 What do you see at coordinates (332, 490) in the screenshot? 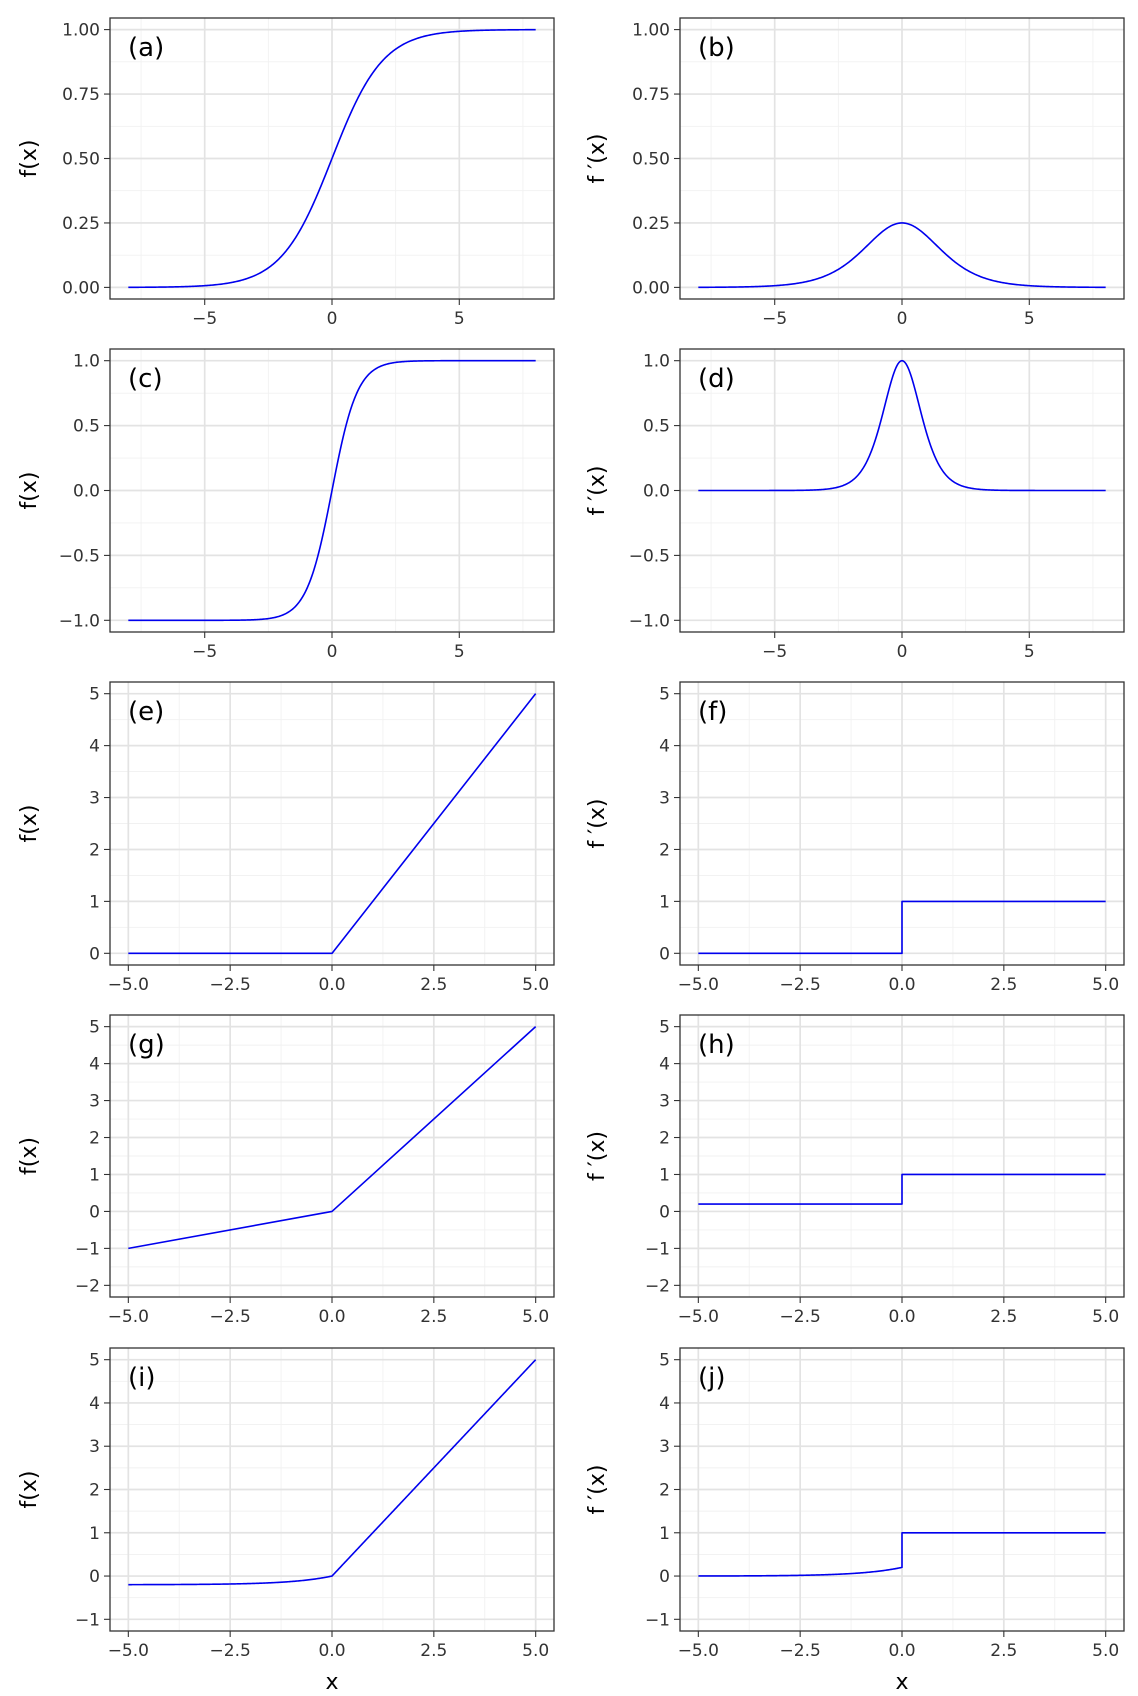
I see `series-line-c` at bounding box center [332, 490].